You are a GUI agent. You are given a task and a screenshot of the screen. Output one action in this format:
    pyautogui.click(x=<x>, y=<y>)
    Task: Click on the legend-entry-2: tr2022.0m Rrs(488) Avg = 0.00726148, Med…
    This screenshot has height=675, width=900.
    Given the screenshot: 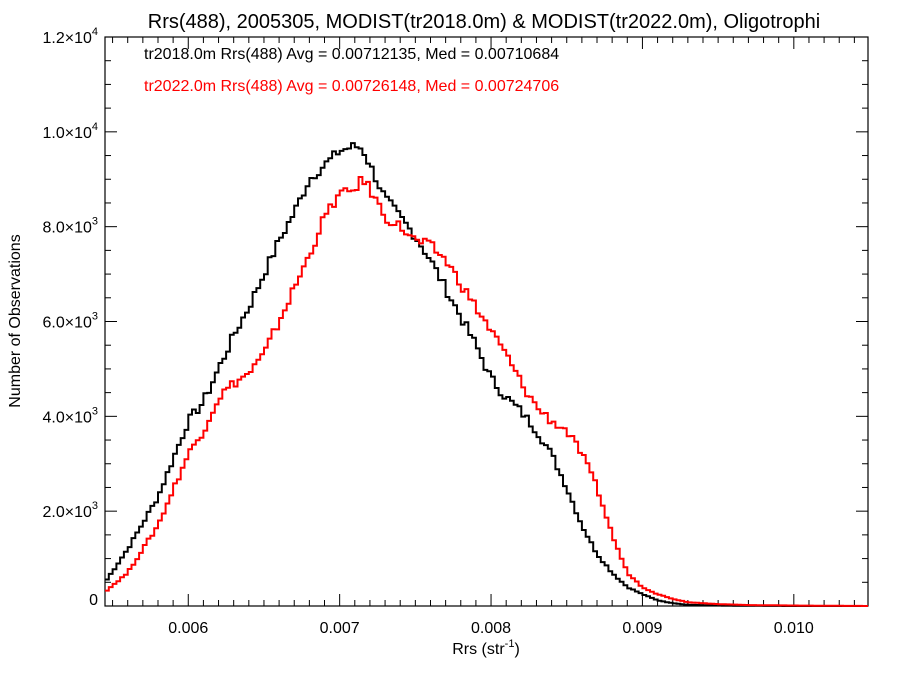 What is the action you would take?
    pyautogui.click(x=351, y=86)
    